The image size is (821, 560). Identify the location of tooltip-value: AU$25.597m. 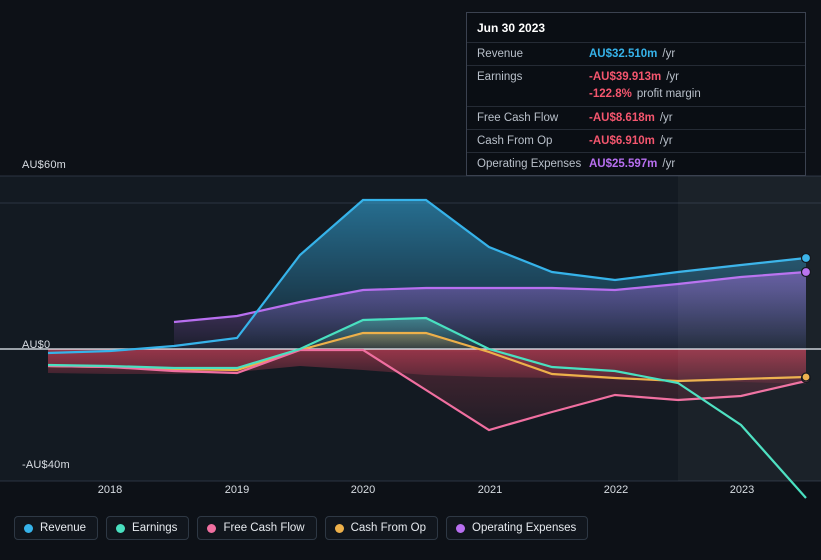
(623, 164).